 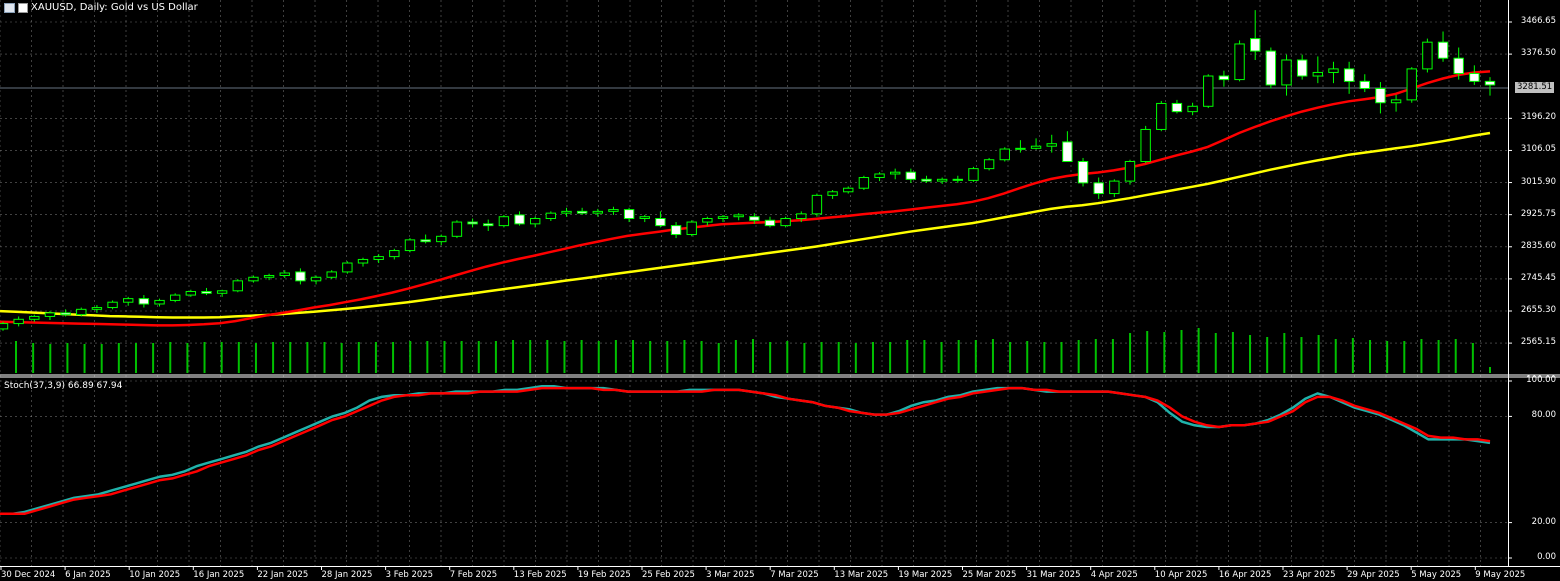 I want to click on stochastic-label: Stoch(37,3,9) 66.89 67.94, so click(x=63, y=386).